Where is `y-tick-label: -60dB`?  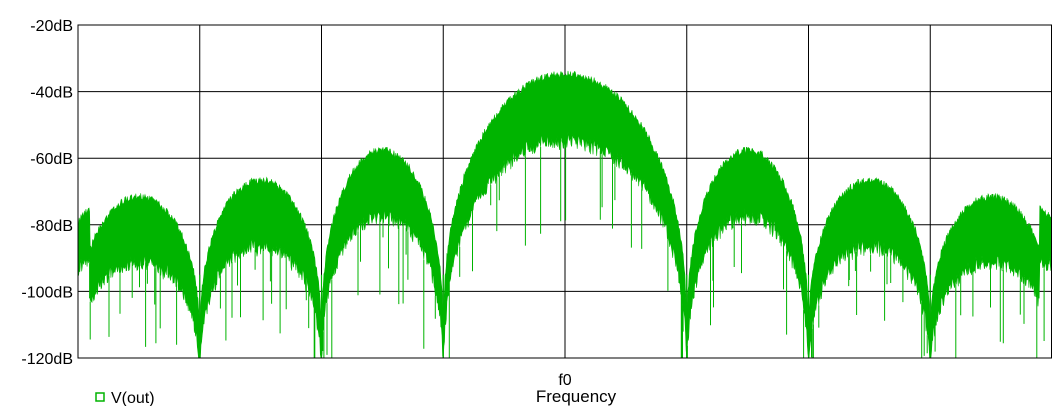
y-tick-label: -60dB is located at coordinates (51, 159).